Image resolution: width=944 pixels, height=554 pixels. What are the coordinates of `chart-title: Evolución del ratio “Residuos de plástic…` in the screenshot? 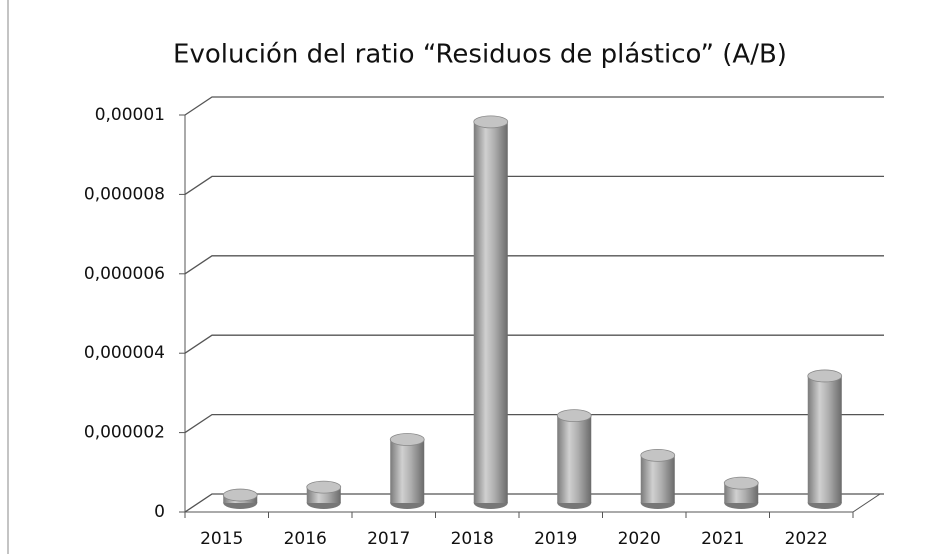 It's located at (480, 55).